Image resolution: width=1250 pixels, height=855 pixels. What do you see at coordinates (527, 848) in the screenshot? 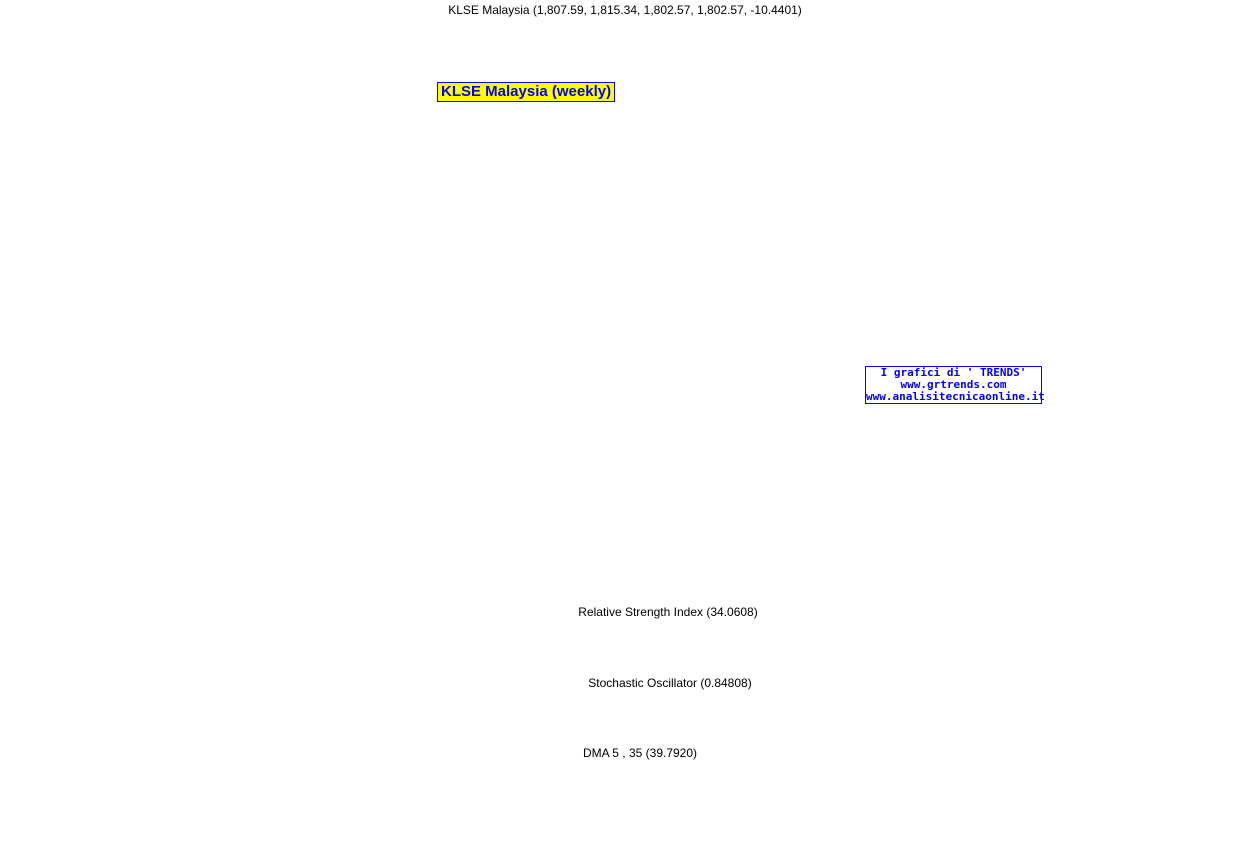
I see `x-tick-label: 2009` at bounding box center [527, 848].